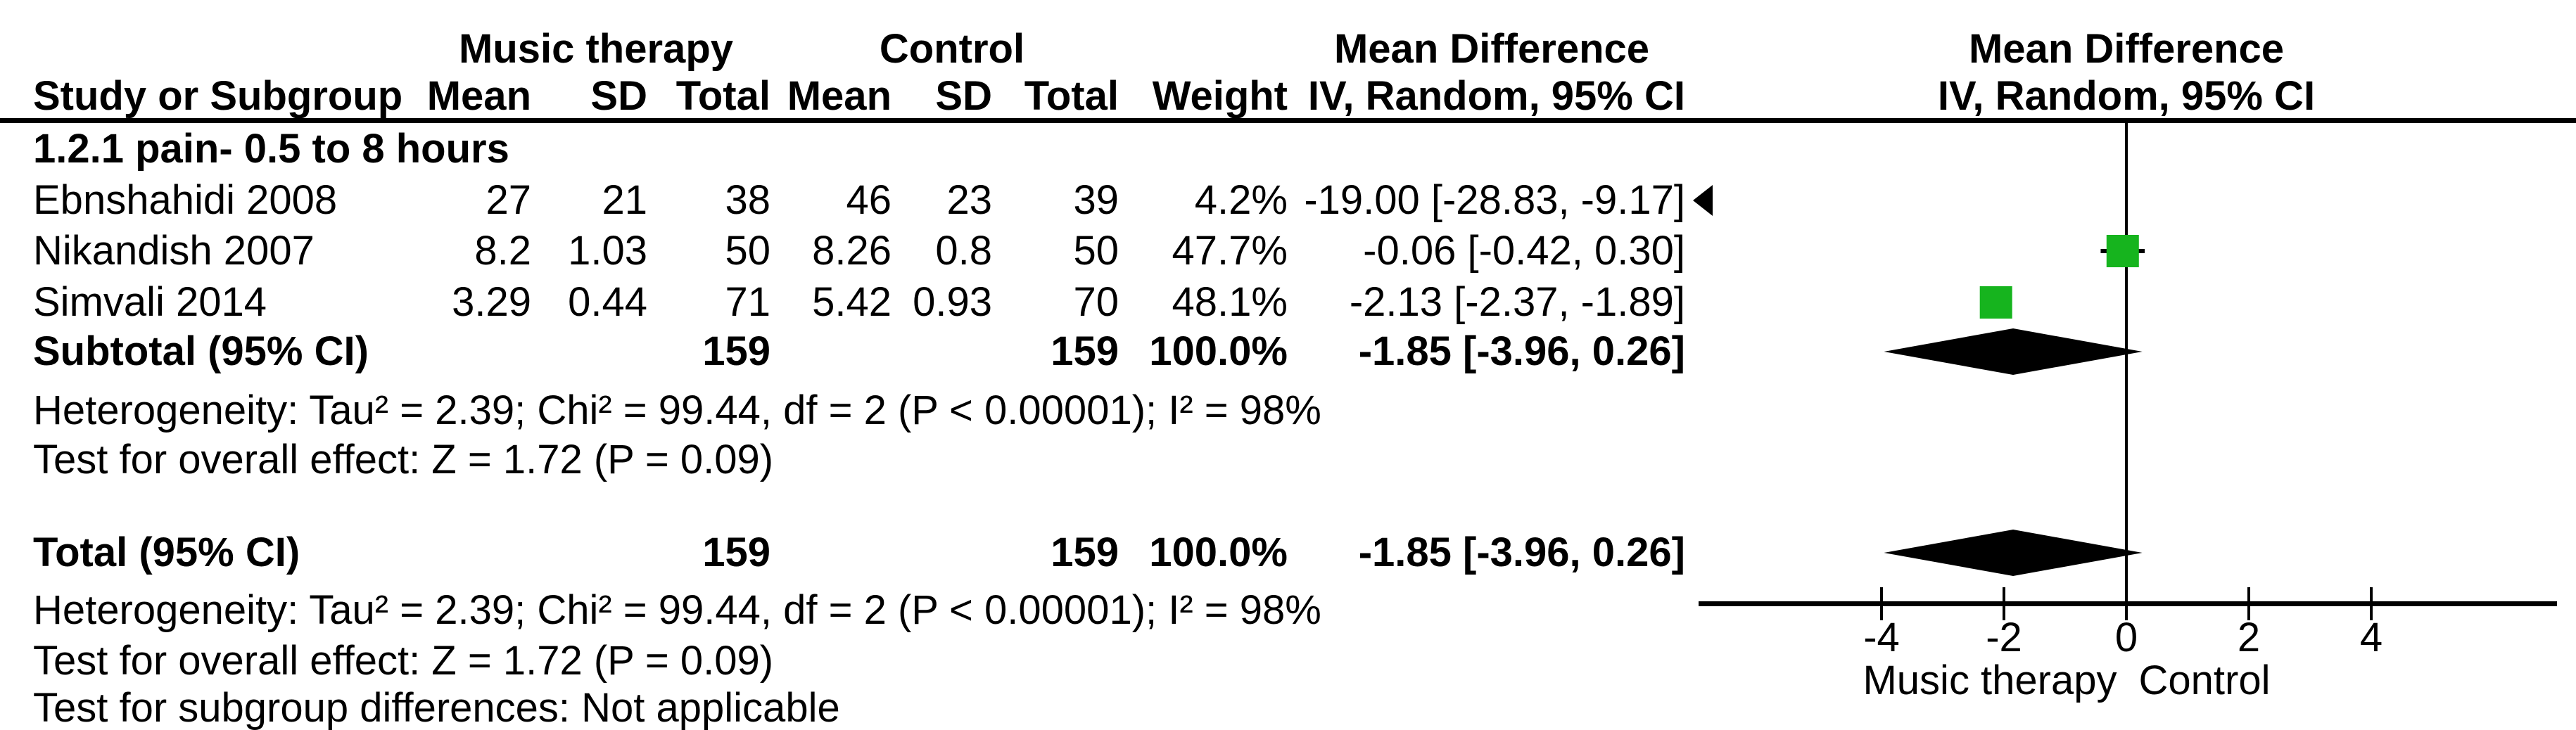  Describe the element at coordinates (1220, 96) in the screenshot. I see `col-header-weight: Weight` at that location.